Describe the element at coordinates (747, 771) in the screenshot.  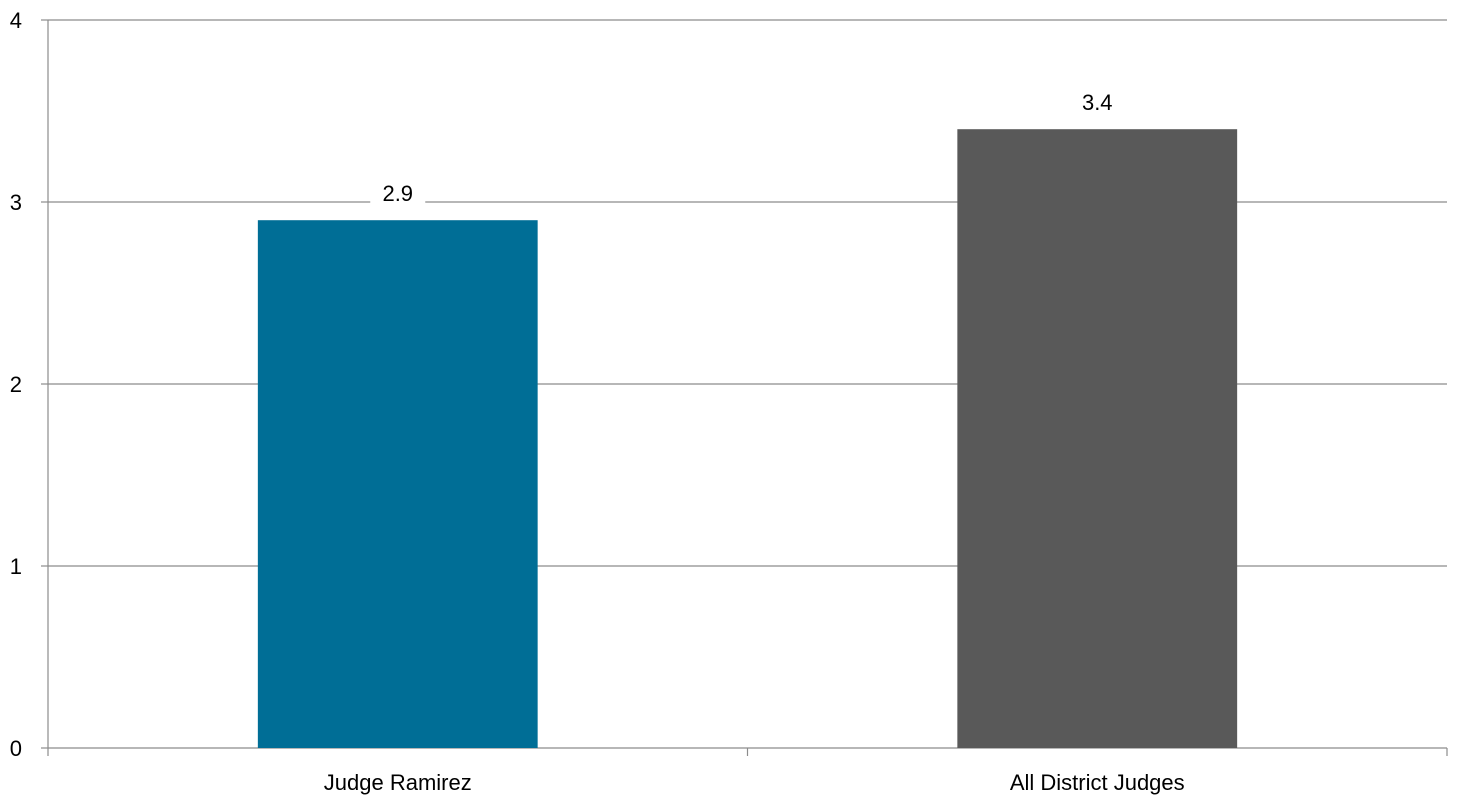
I see `x-axis-ticks: Judge Ramirez All District Judges` at that location.